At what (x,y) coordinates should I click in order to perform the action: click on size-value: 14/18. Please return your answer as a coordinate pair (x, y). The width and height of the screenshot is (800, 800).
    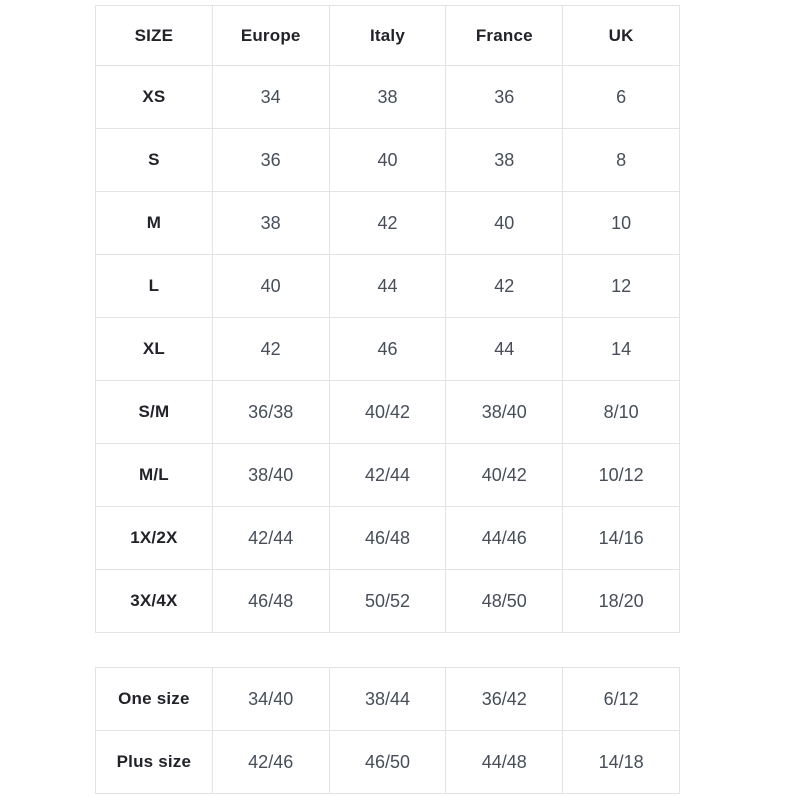
    Looking at the image, I should click on (621, 762).